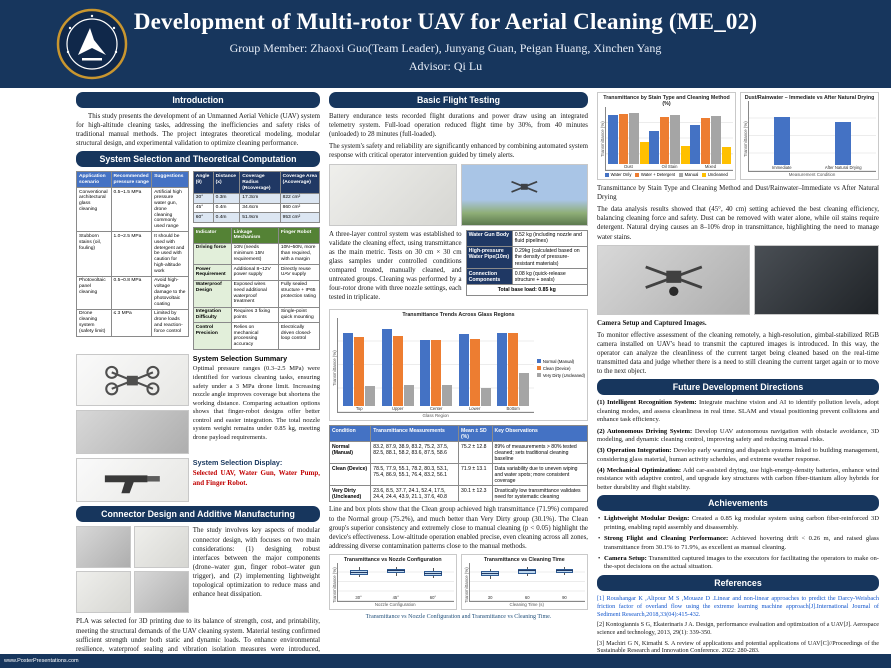 The width and height of the screenshot is (891, 668). What do you see at coordinates (254, 336) in the screenshot?
I see `table-cell: Relies on mechanical processing accuracy` at bounding box center [254, 336].